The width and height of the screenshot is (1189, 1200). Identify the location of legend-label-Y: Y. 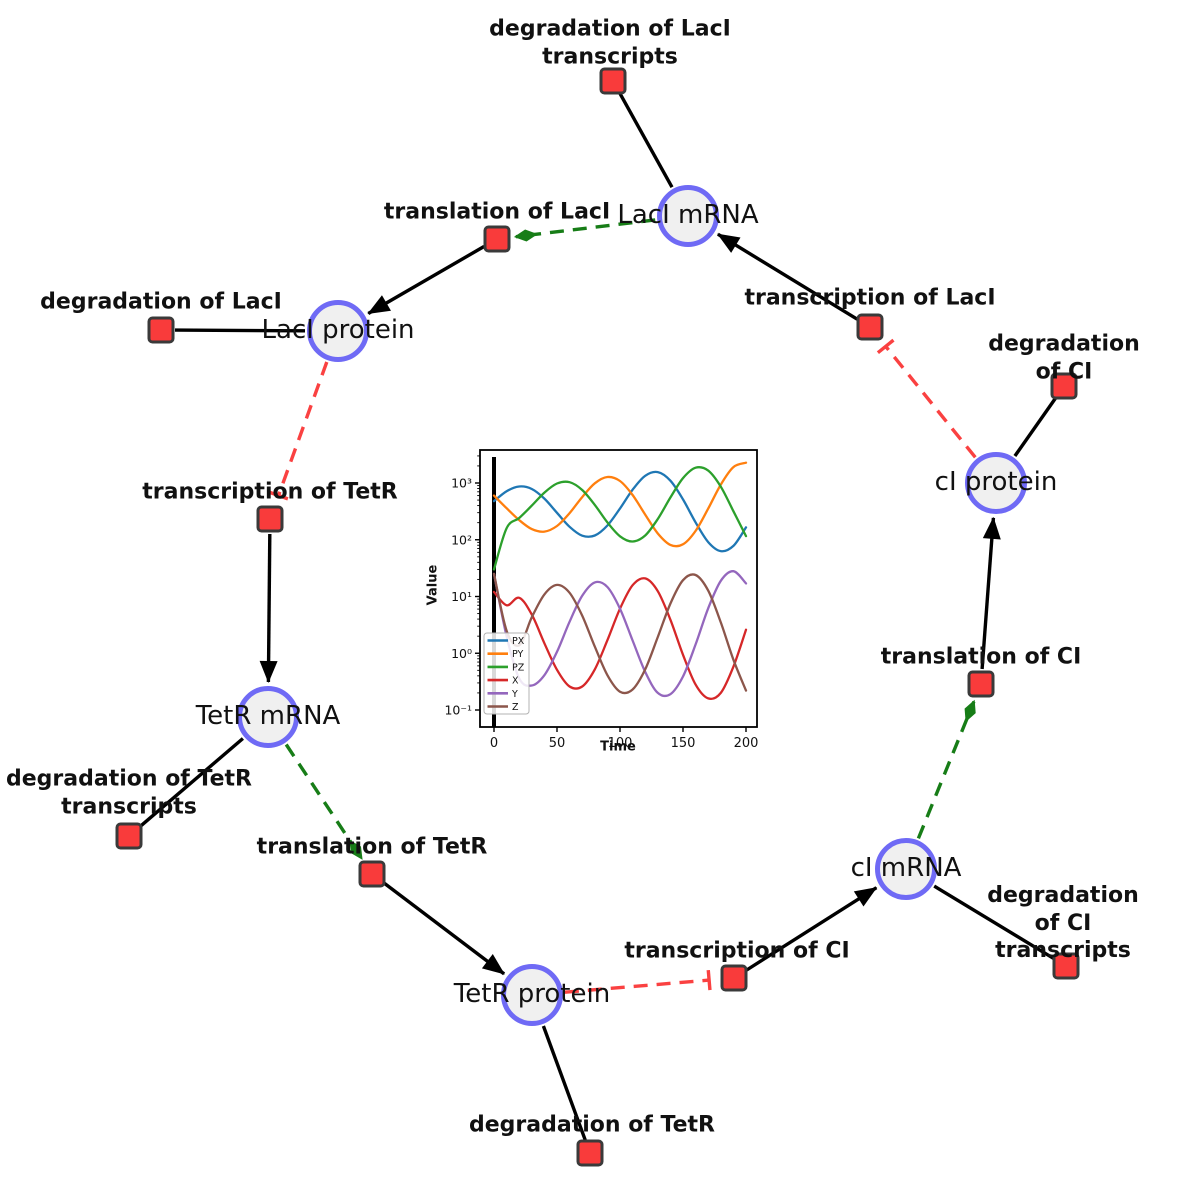
(514, 694).